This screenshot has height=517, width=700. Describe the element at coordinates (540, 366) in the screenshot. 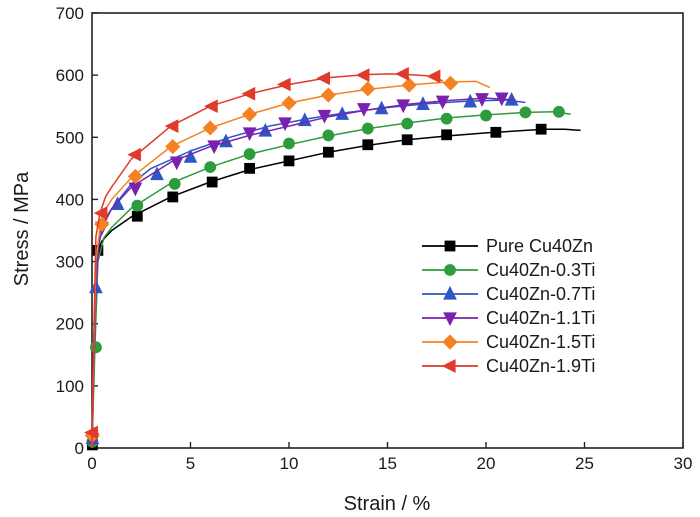

I see `legend-label: Cu40Zn-1.9Ti` at that location.